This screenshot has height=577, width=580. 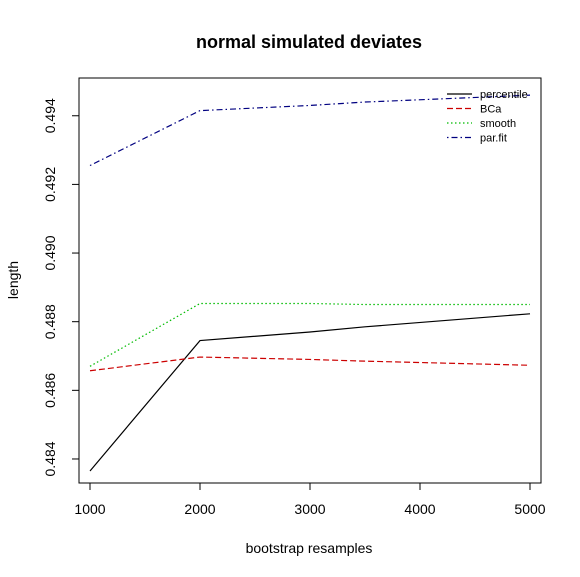 I want to click on legend-label: BCa, so click(x=491, y=110).